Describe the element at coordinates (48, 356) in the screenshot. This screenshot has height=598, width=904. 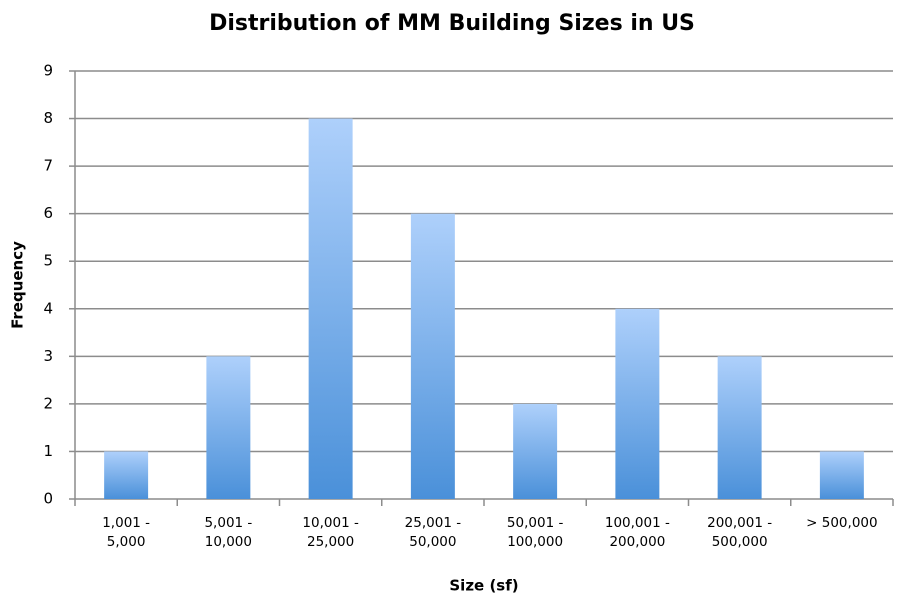
I see `y-tick-label: 3` at that location.